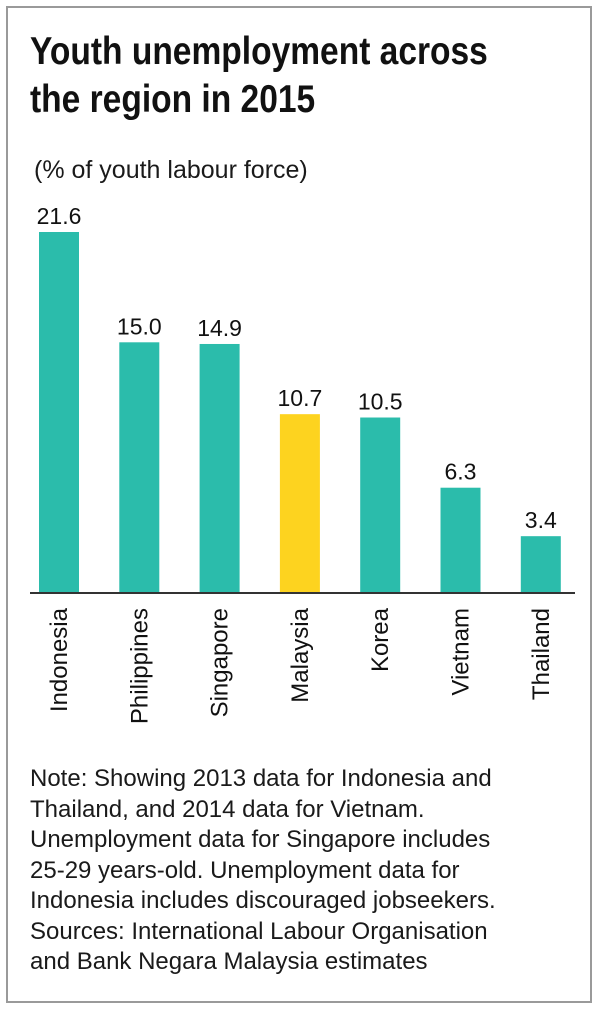 The height and width of the screenshot is (1011, 600). Describe the element at coordinates (541, 654) in the screenshot. I see `category-label-thailand: Thailand` at that location.